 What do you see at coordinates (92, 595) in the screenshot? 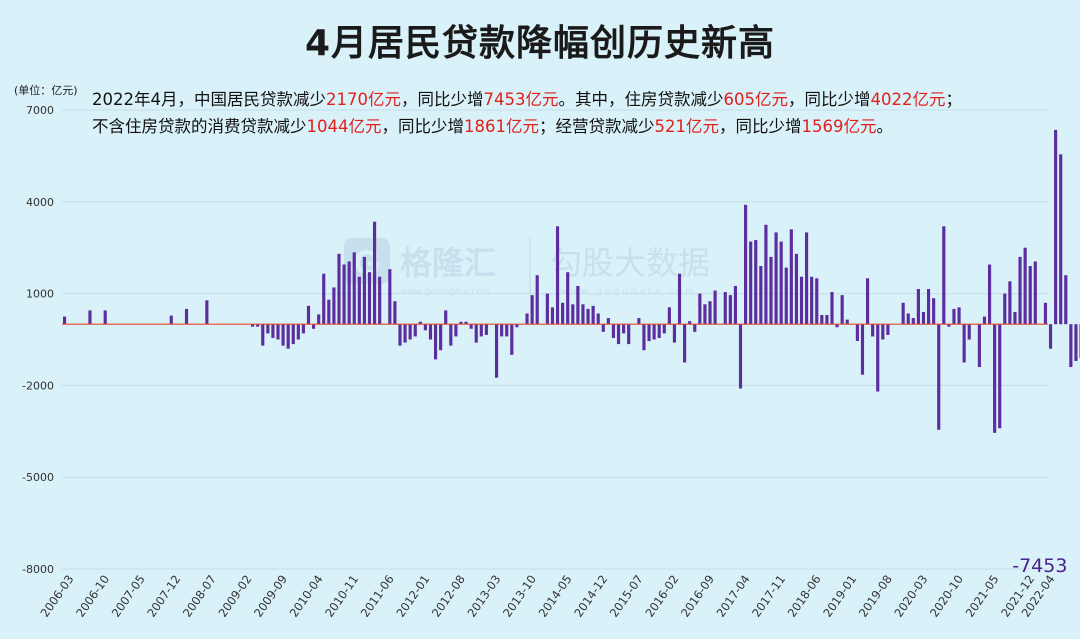
I see `x-tick-label: 2006-10` at bounding box center [92, 595].